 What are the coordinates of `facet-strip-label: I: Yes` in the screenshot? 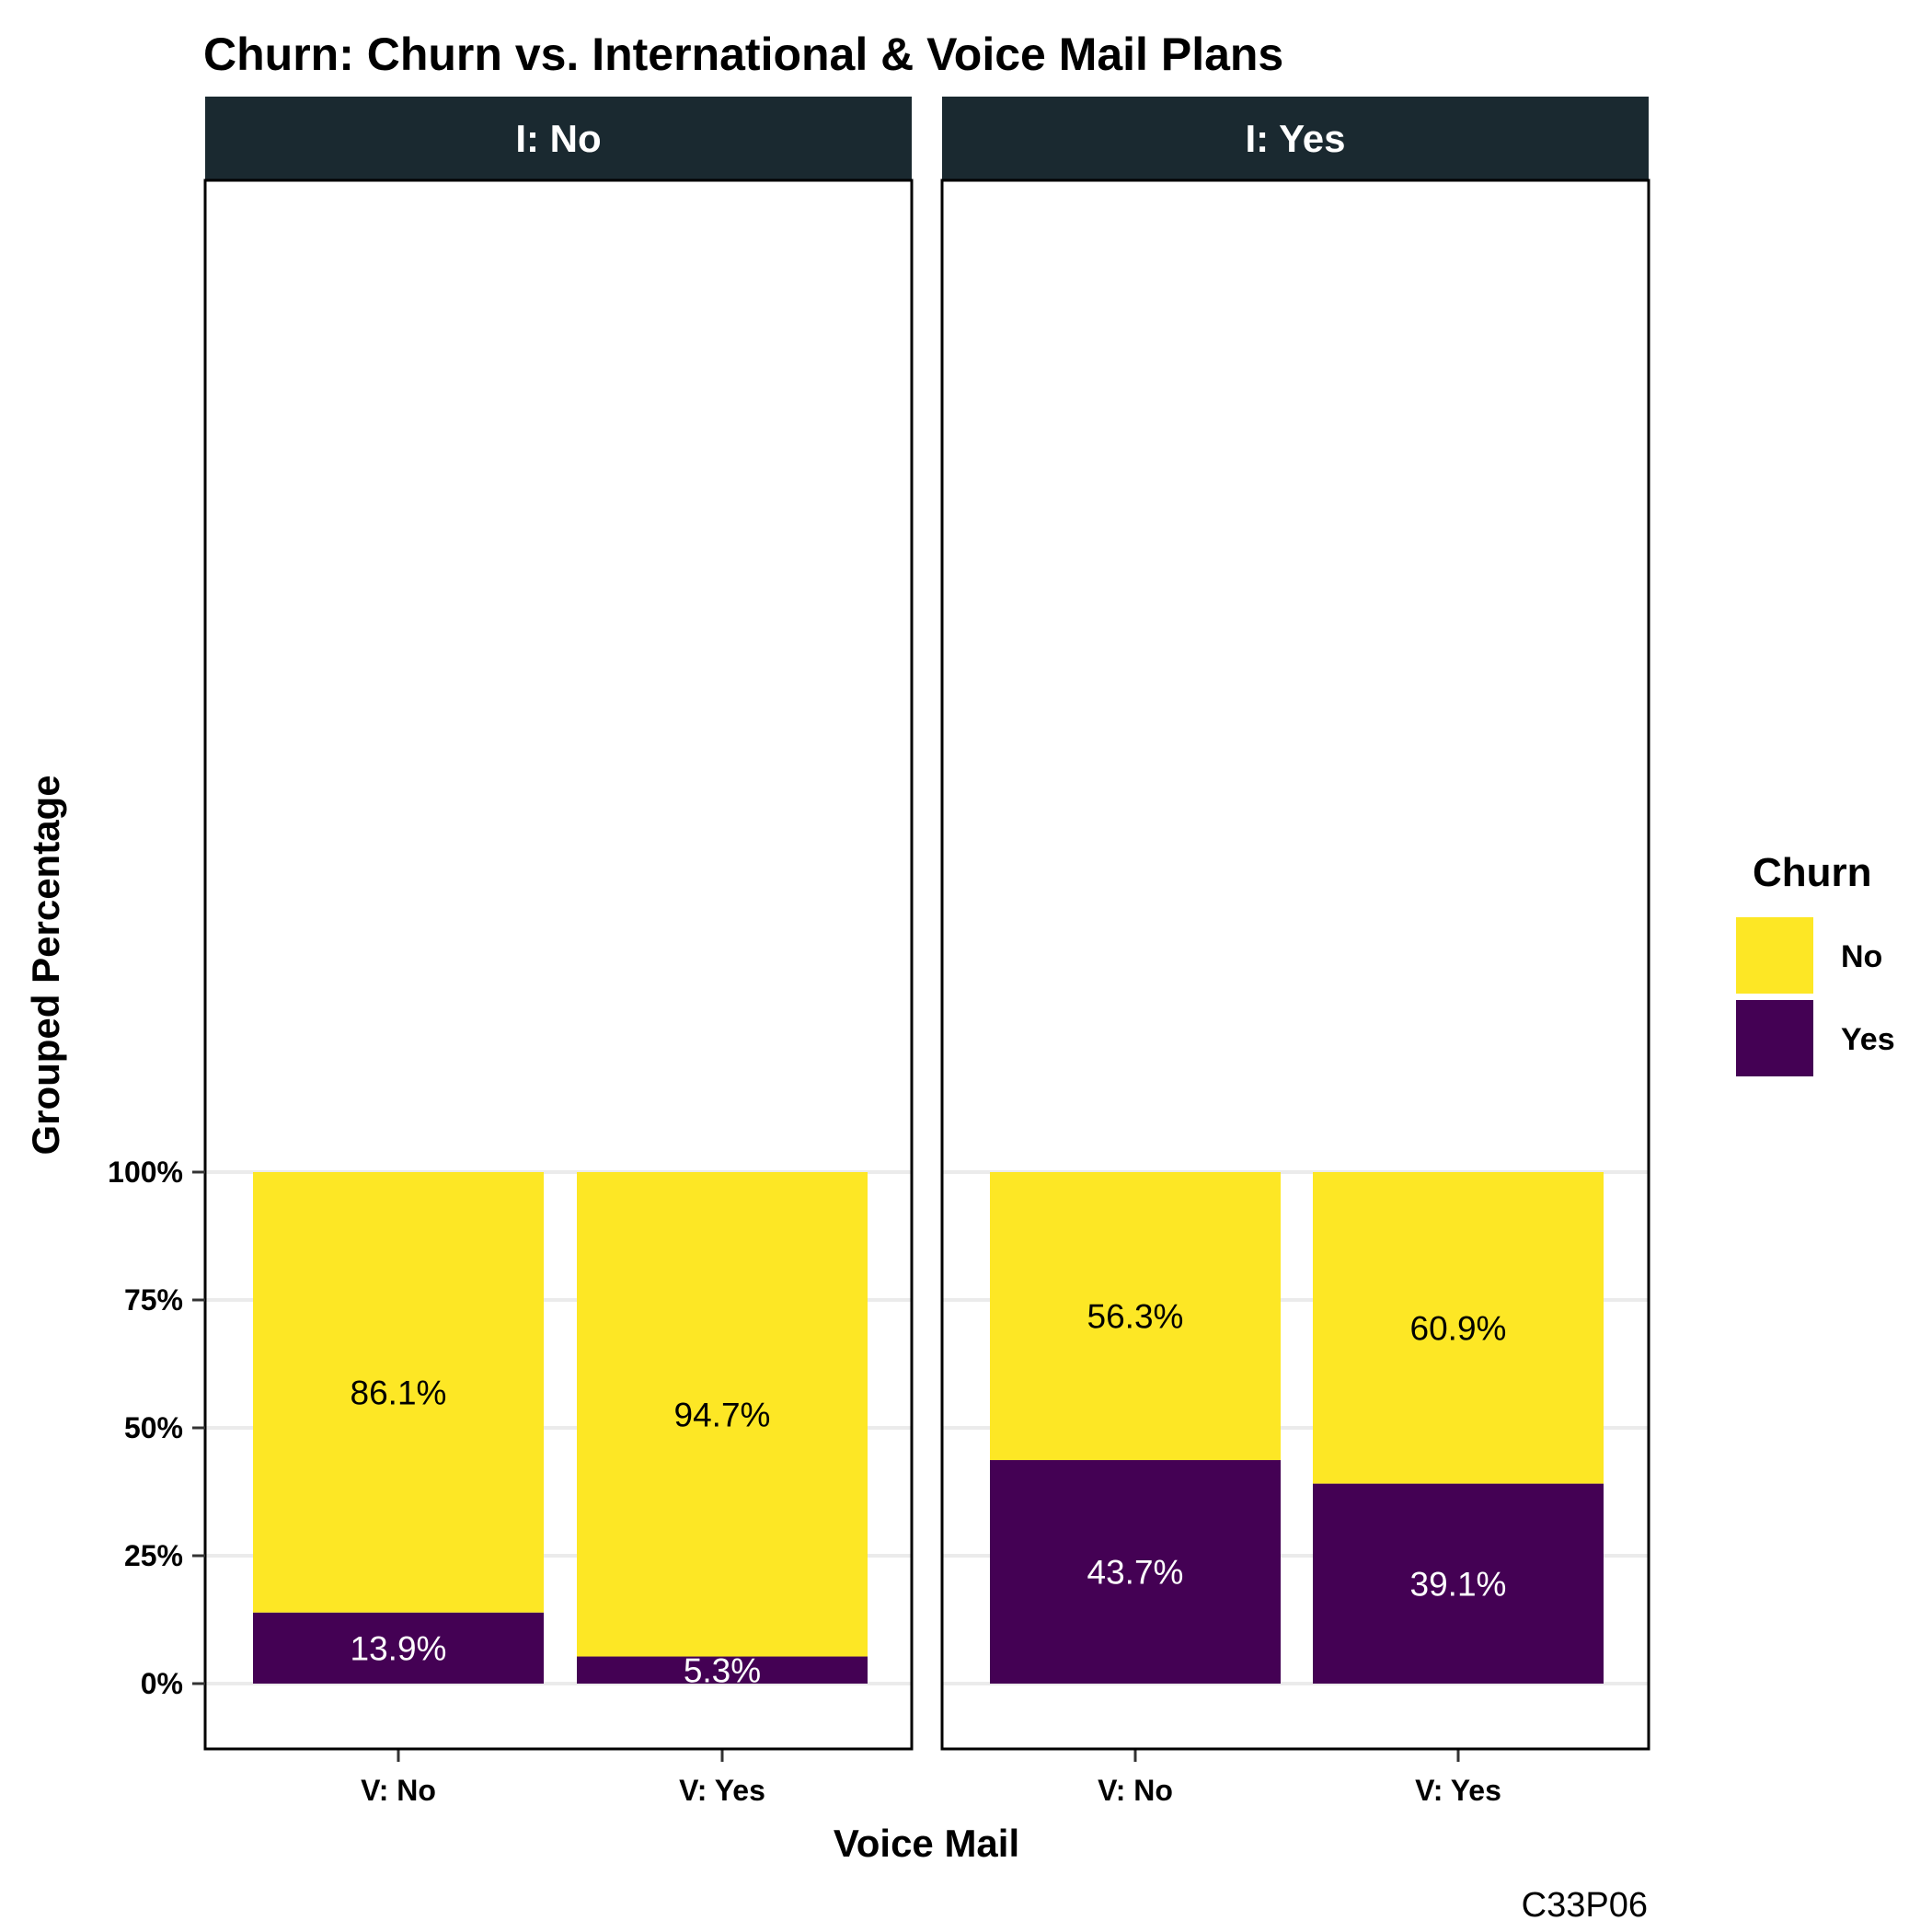 It's located at (1296, 138).